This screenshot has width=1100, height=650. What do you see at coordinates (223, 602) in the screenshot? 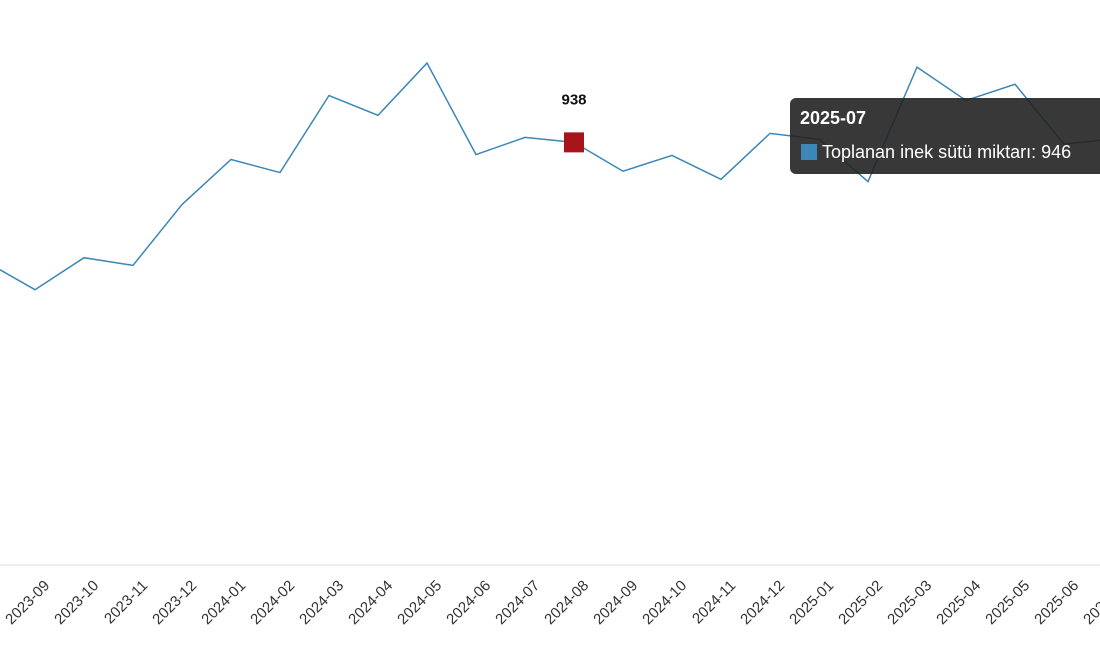
I see `x-tick-label: 2024-01` at bounding box center [223, 602].